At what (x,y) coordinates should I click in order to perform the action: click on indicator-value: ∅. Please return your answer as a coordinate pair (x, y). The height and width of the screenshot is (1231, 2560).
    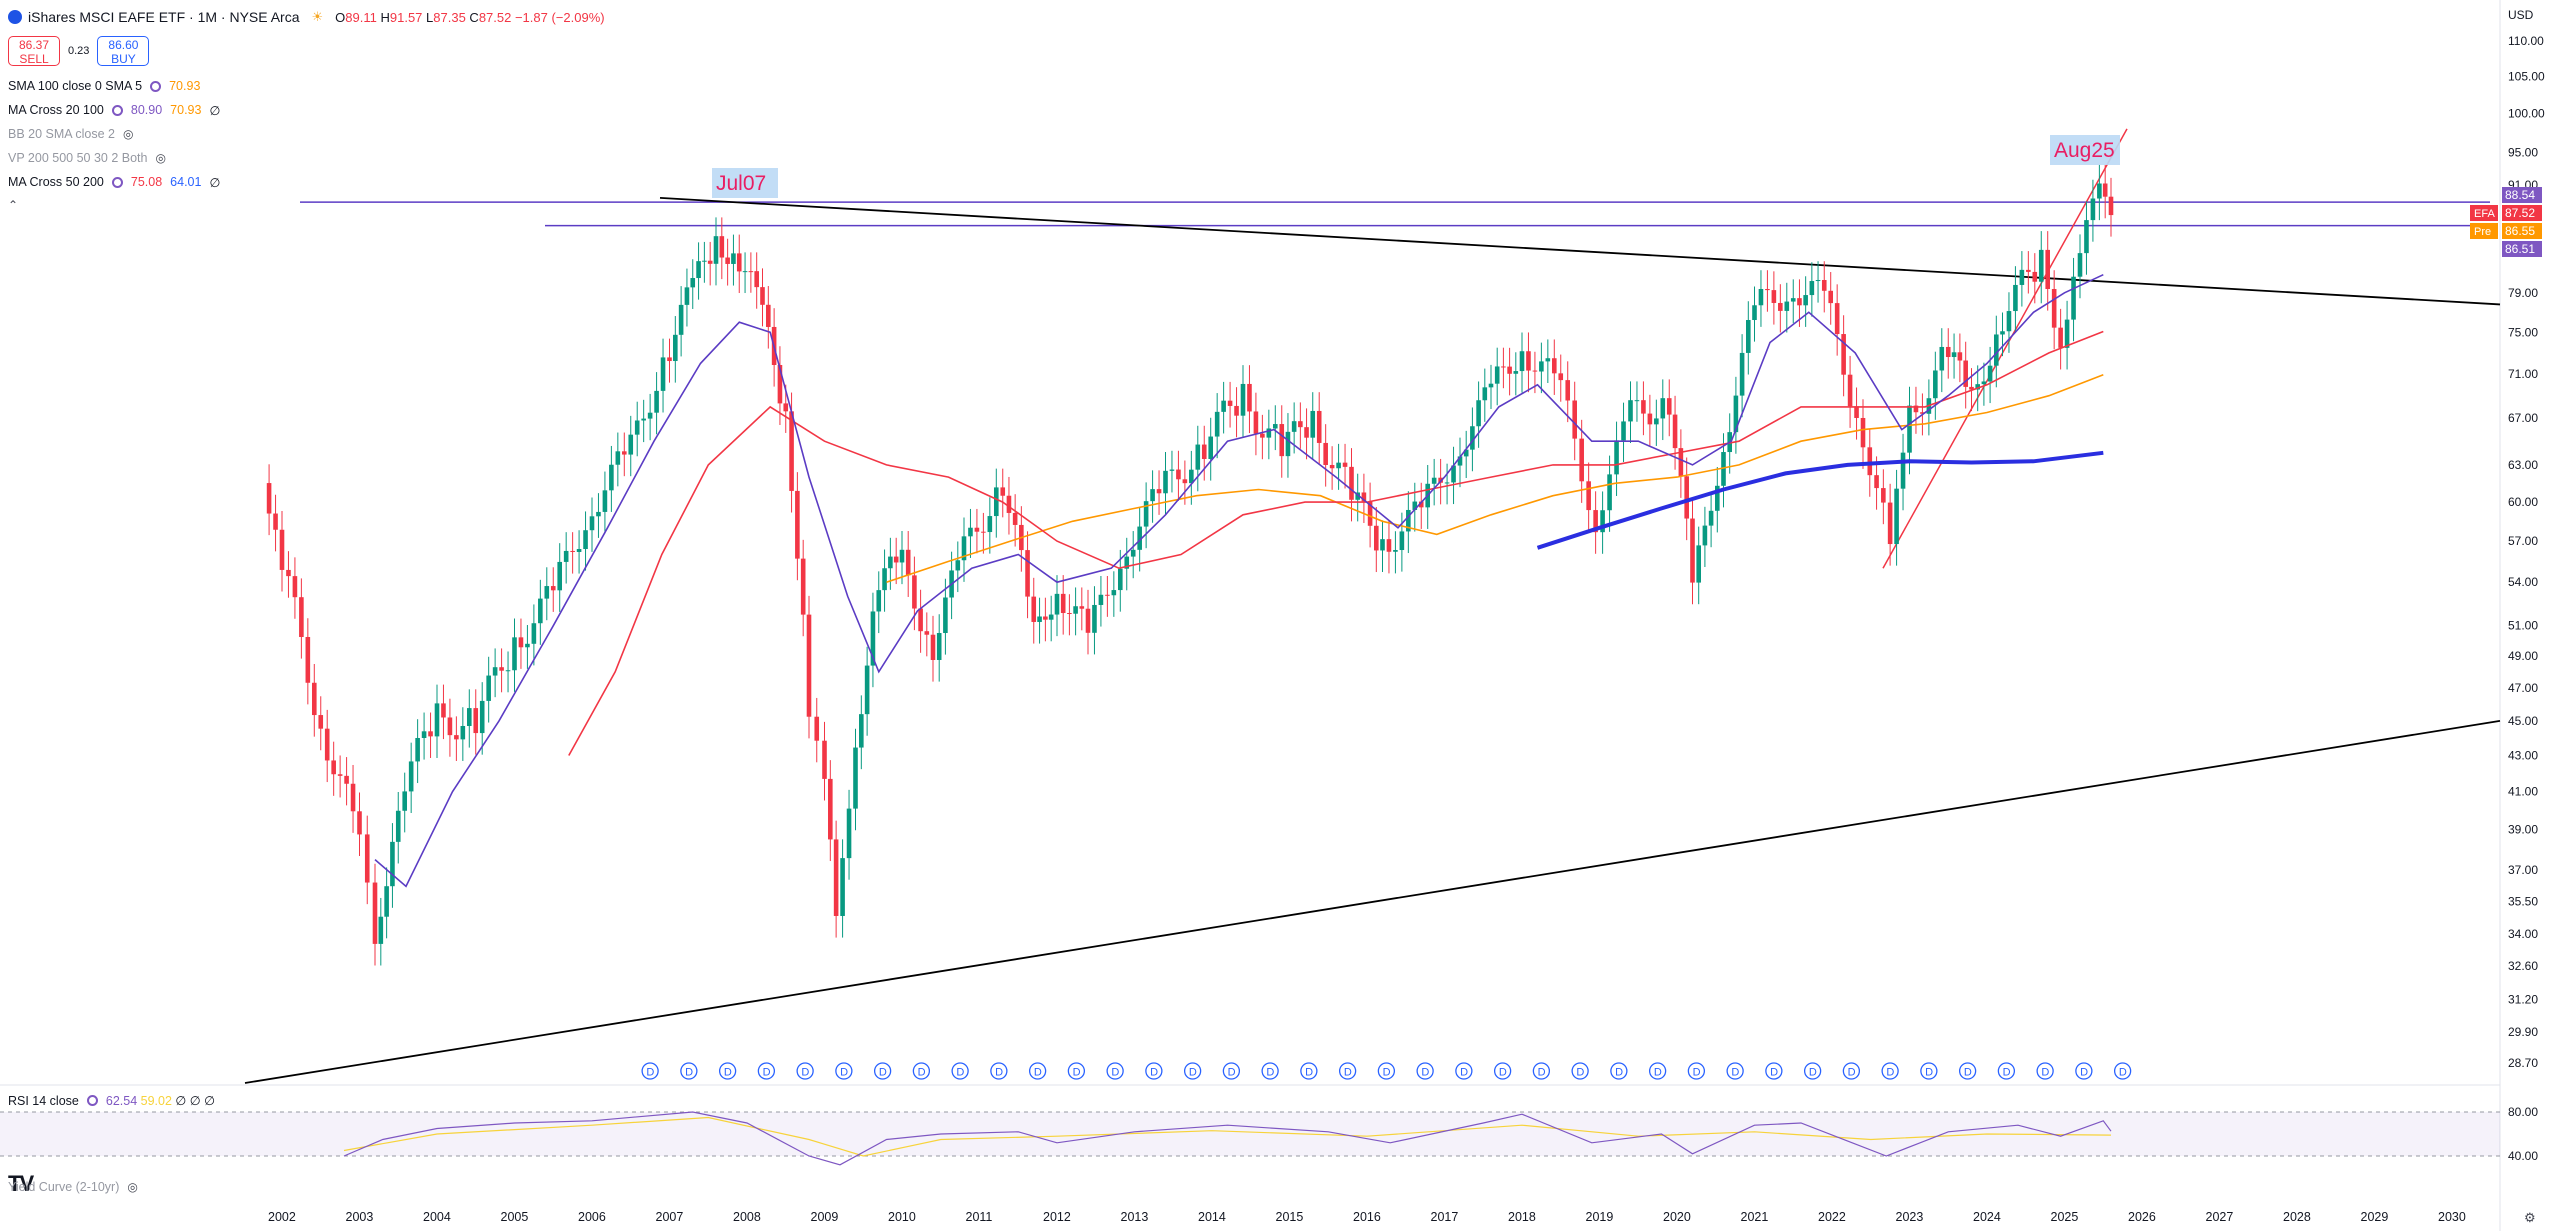
    Looking at the image, I should click on (215, 182).